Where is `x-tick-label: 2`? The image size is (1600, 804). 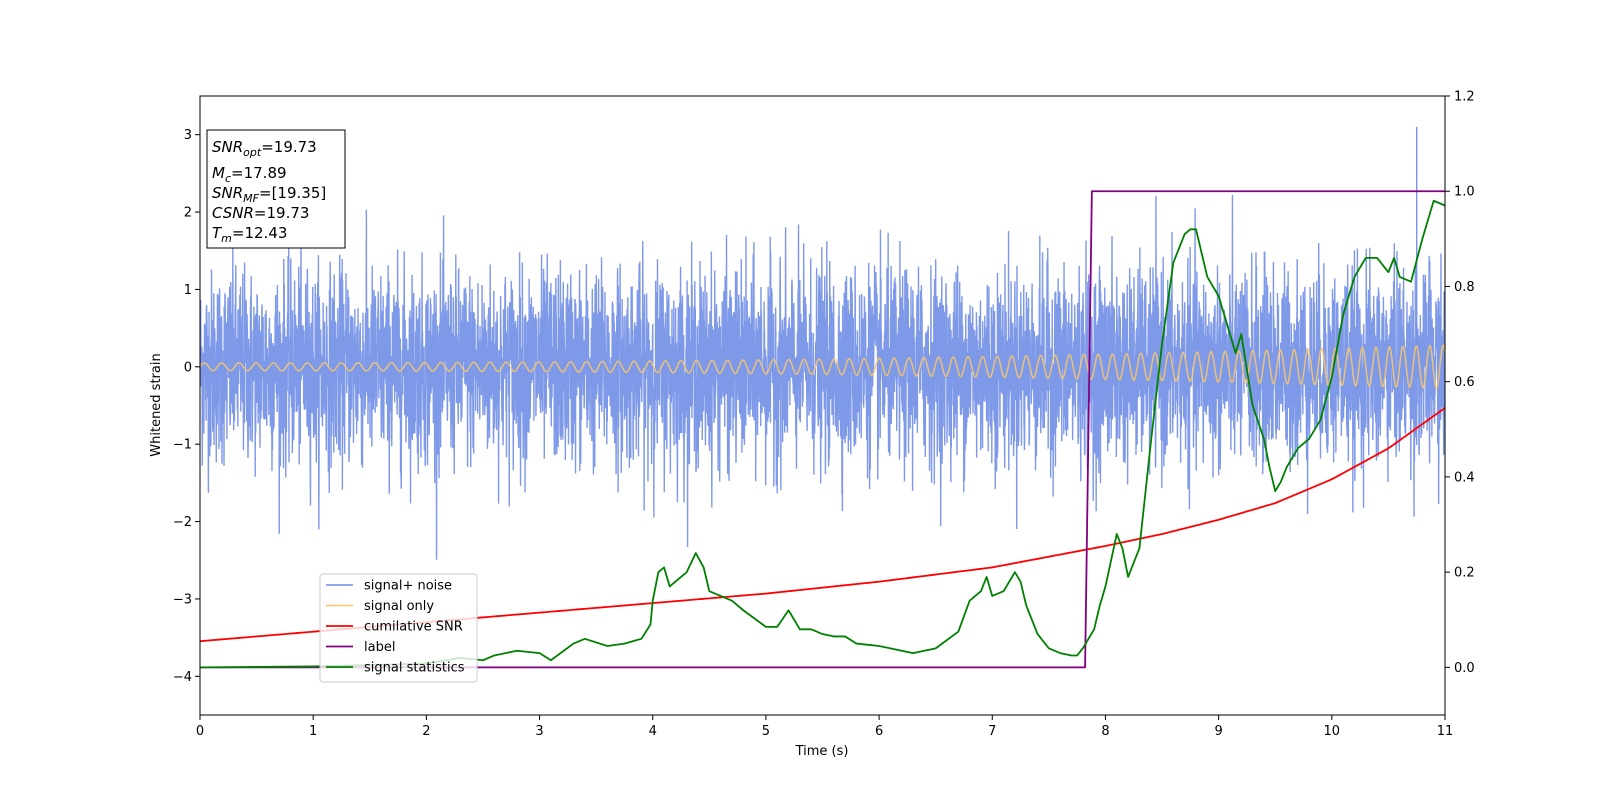 x-tick-label: 2 is located at coordinates (426, 731).